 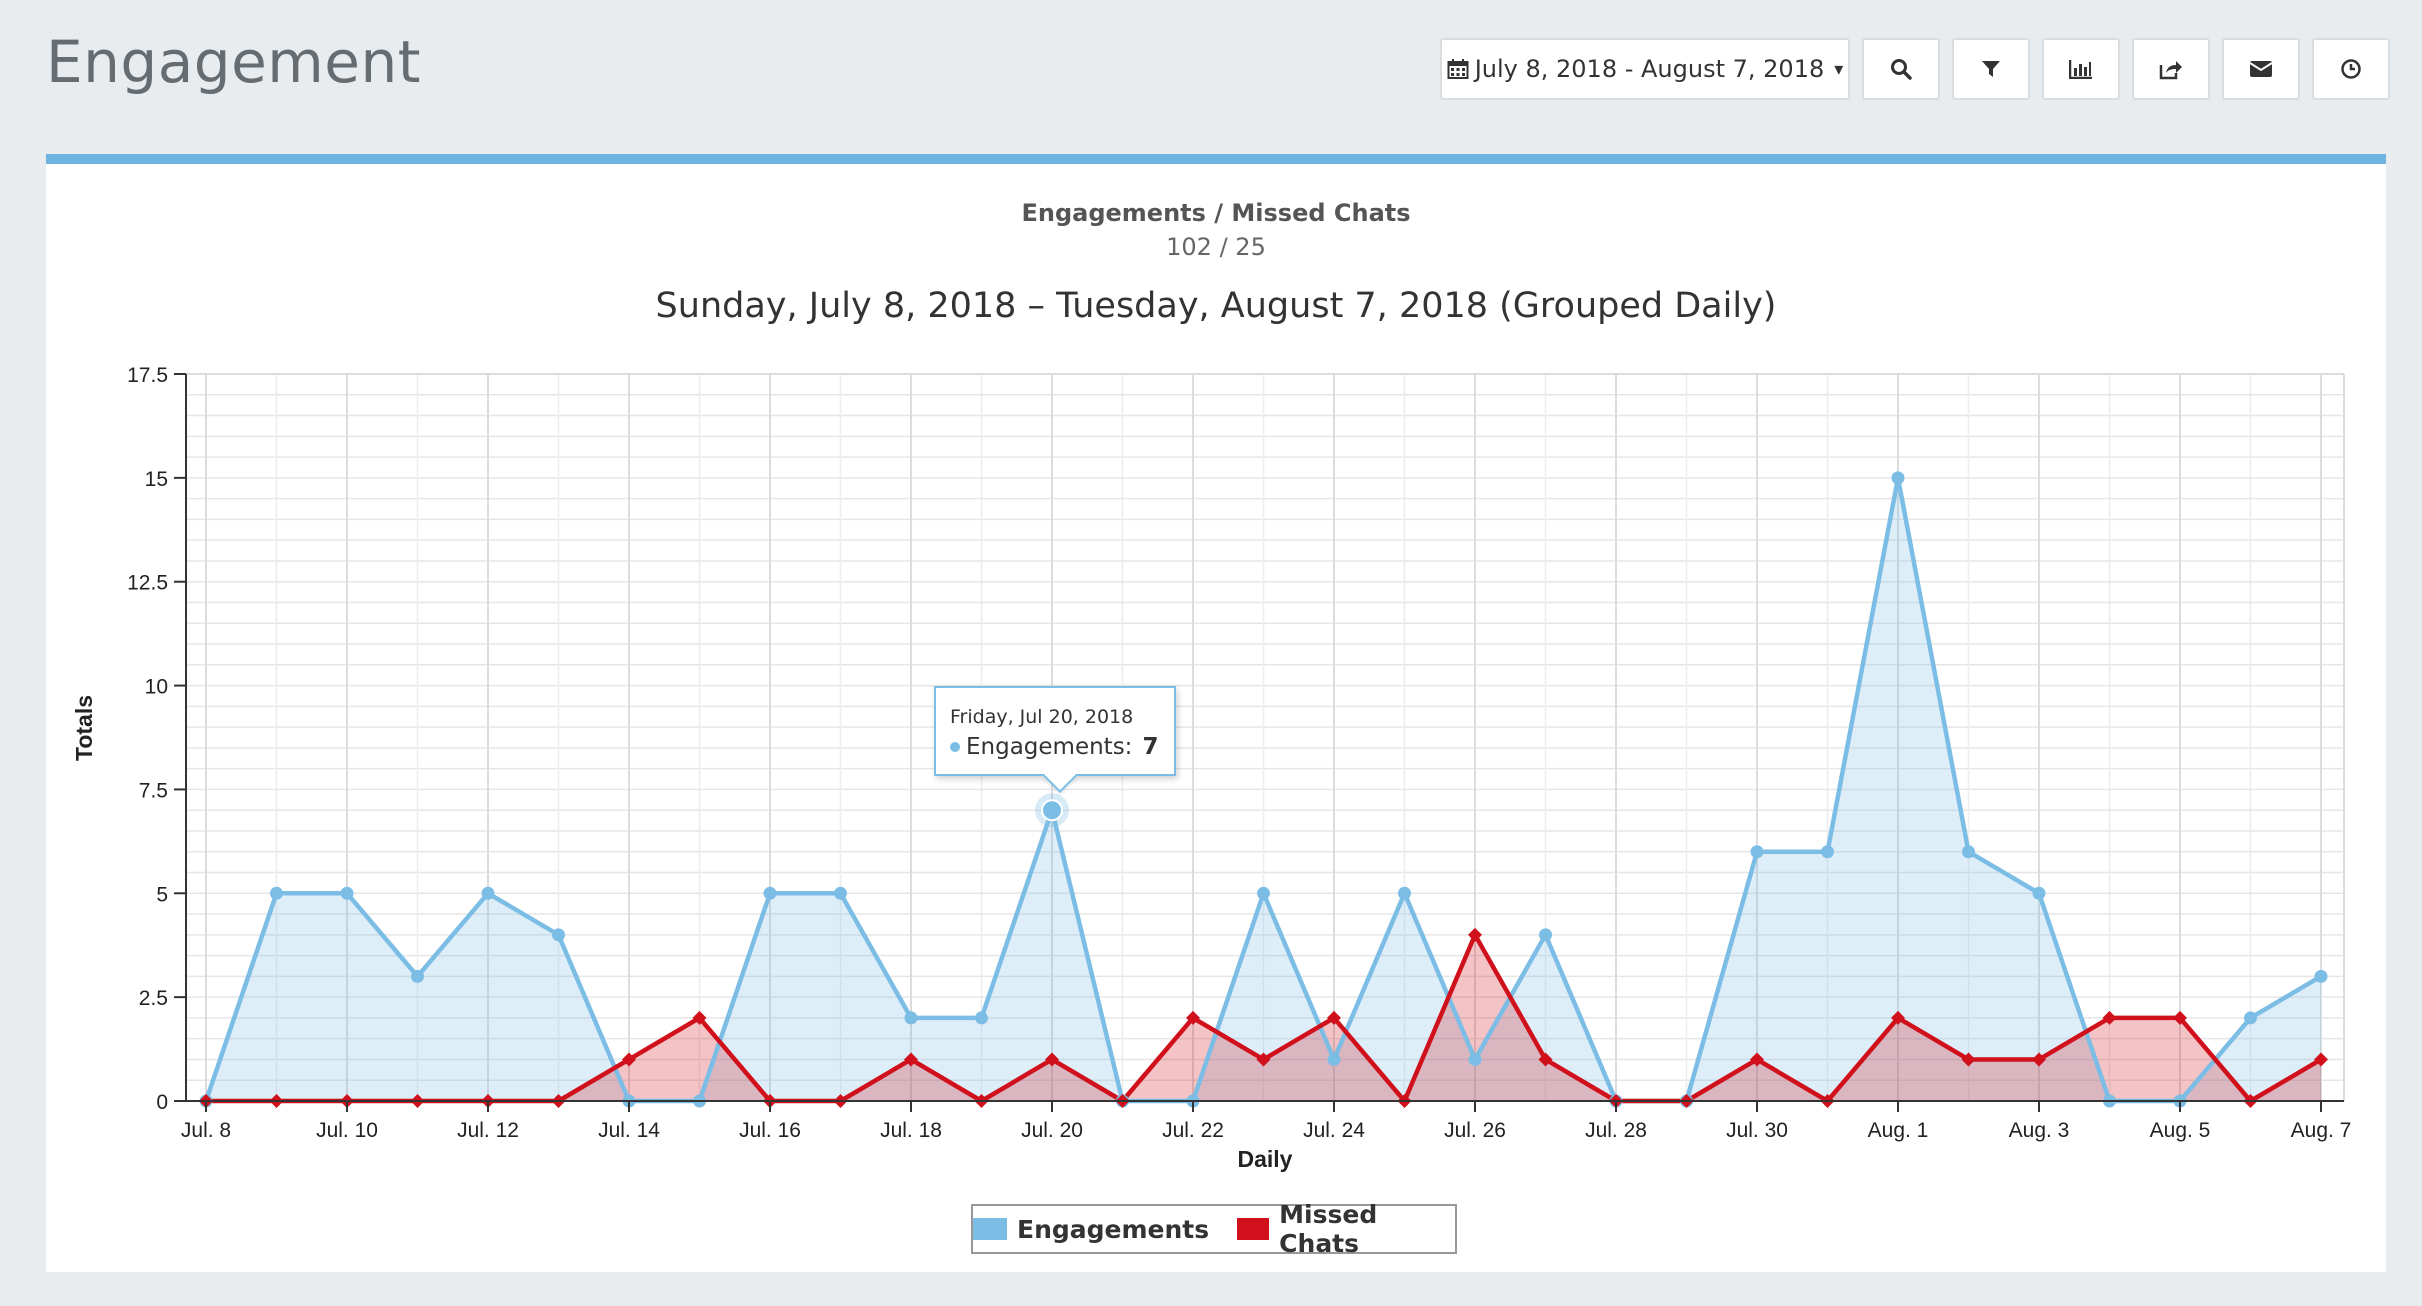 I want to click on calendar-icon, so click(x=1458, y=69).